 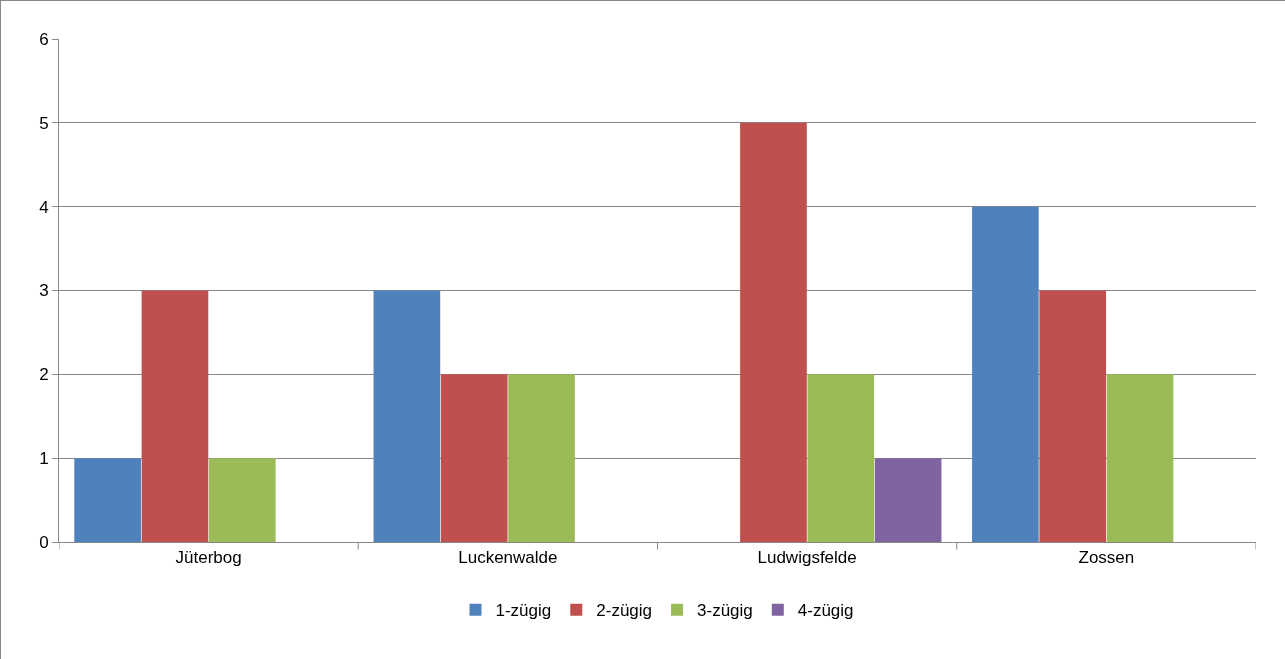 What do you see at coordinates (508, 558) in the screenshot?
I see `x-tick-label: Luckenwalde` at bounding box center [508, 558].